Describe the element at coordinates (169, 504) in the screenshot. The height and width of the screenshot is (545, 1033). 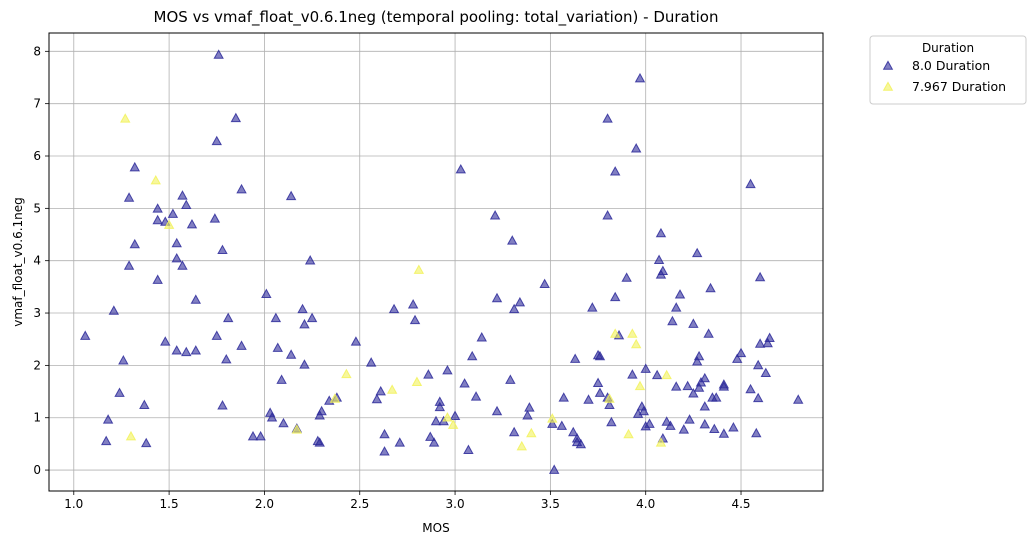
I see `x-tick-label: 1.5` at that location.